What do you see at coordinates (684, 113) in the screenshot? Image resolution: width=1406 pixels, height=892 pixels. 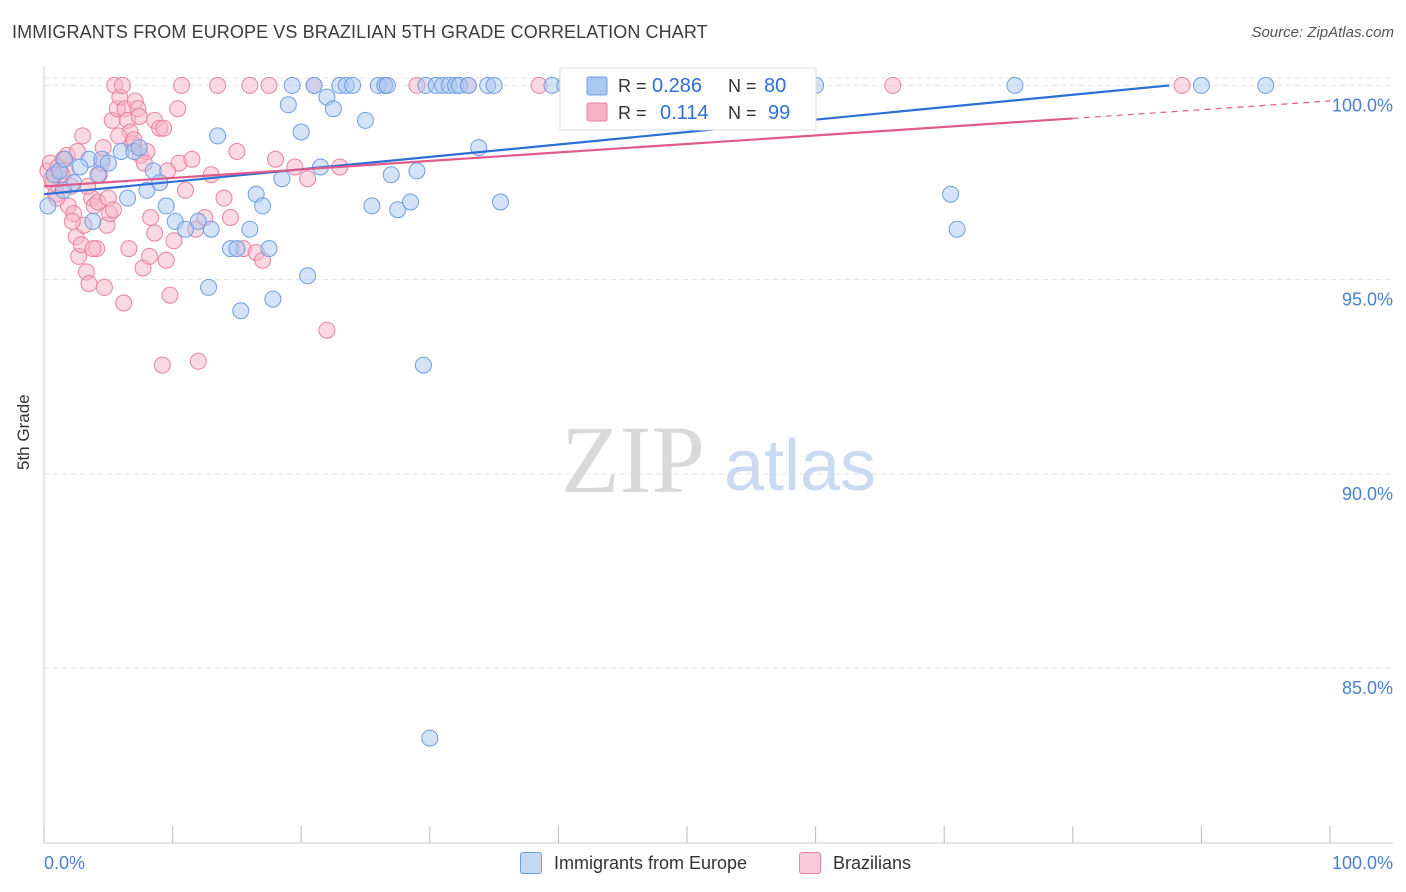 I see `legend-r-value-brazilians: 0.114` at bounding box center [684, 113].